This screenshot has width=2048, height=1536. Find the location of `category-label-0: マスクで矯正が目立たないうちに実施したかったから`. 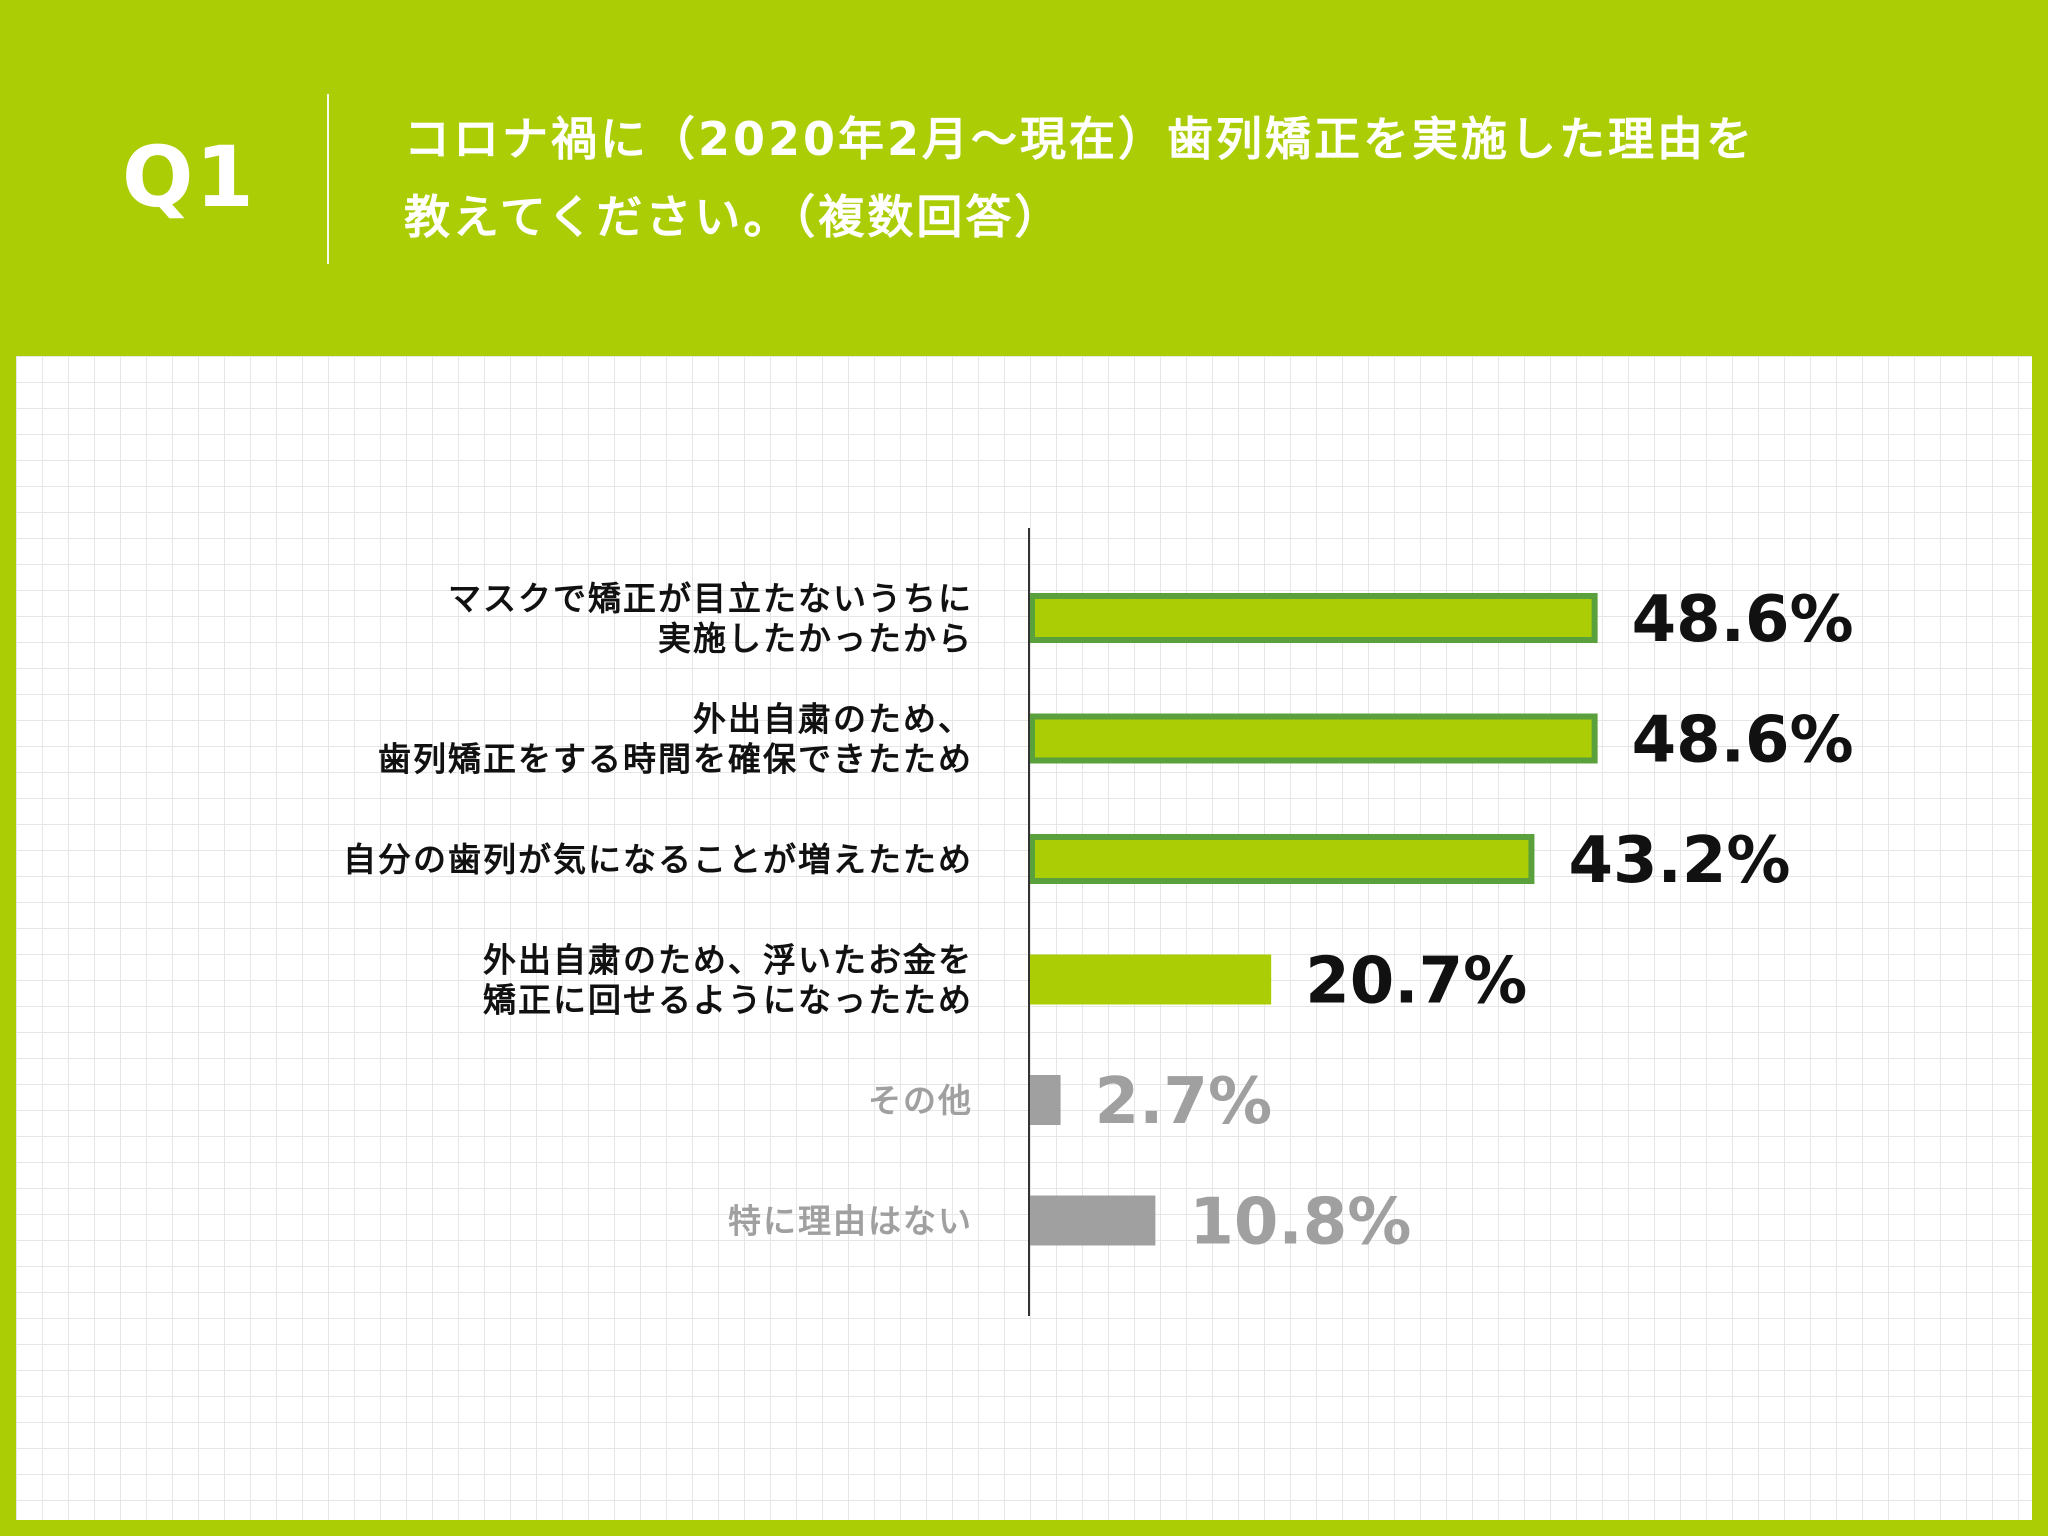

category-label-0: マスクで矯正が目立たないうちに実施したかったから is located at coordinates (710, 618).